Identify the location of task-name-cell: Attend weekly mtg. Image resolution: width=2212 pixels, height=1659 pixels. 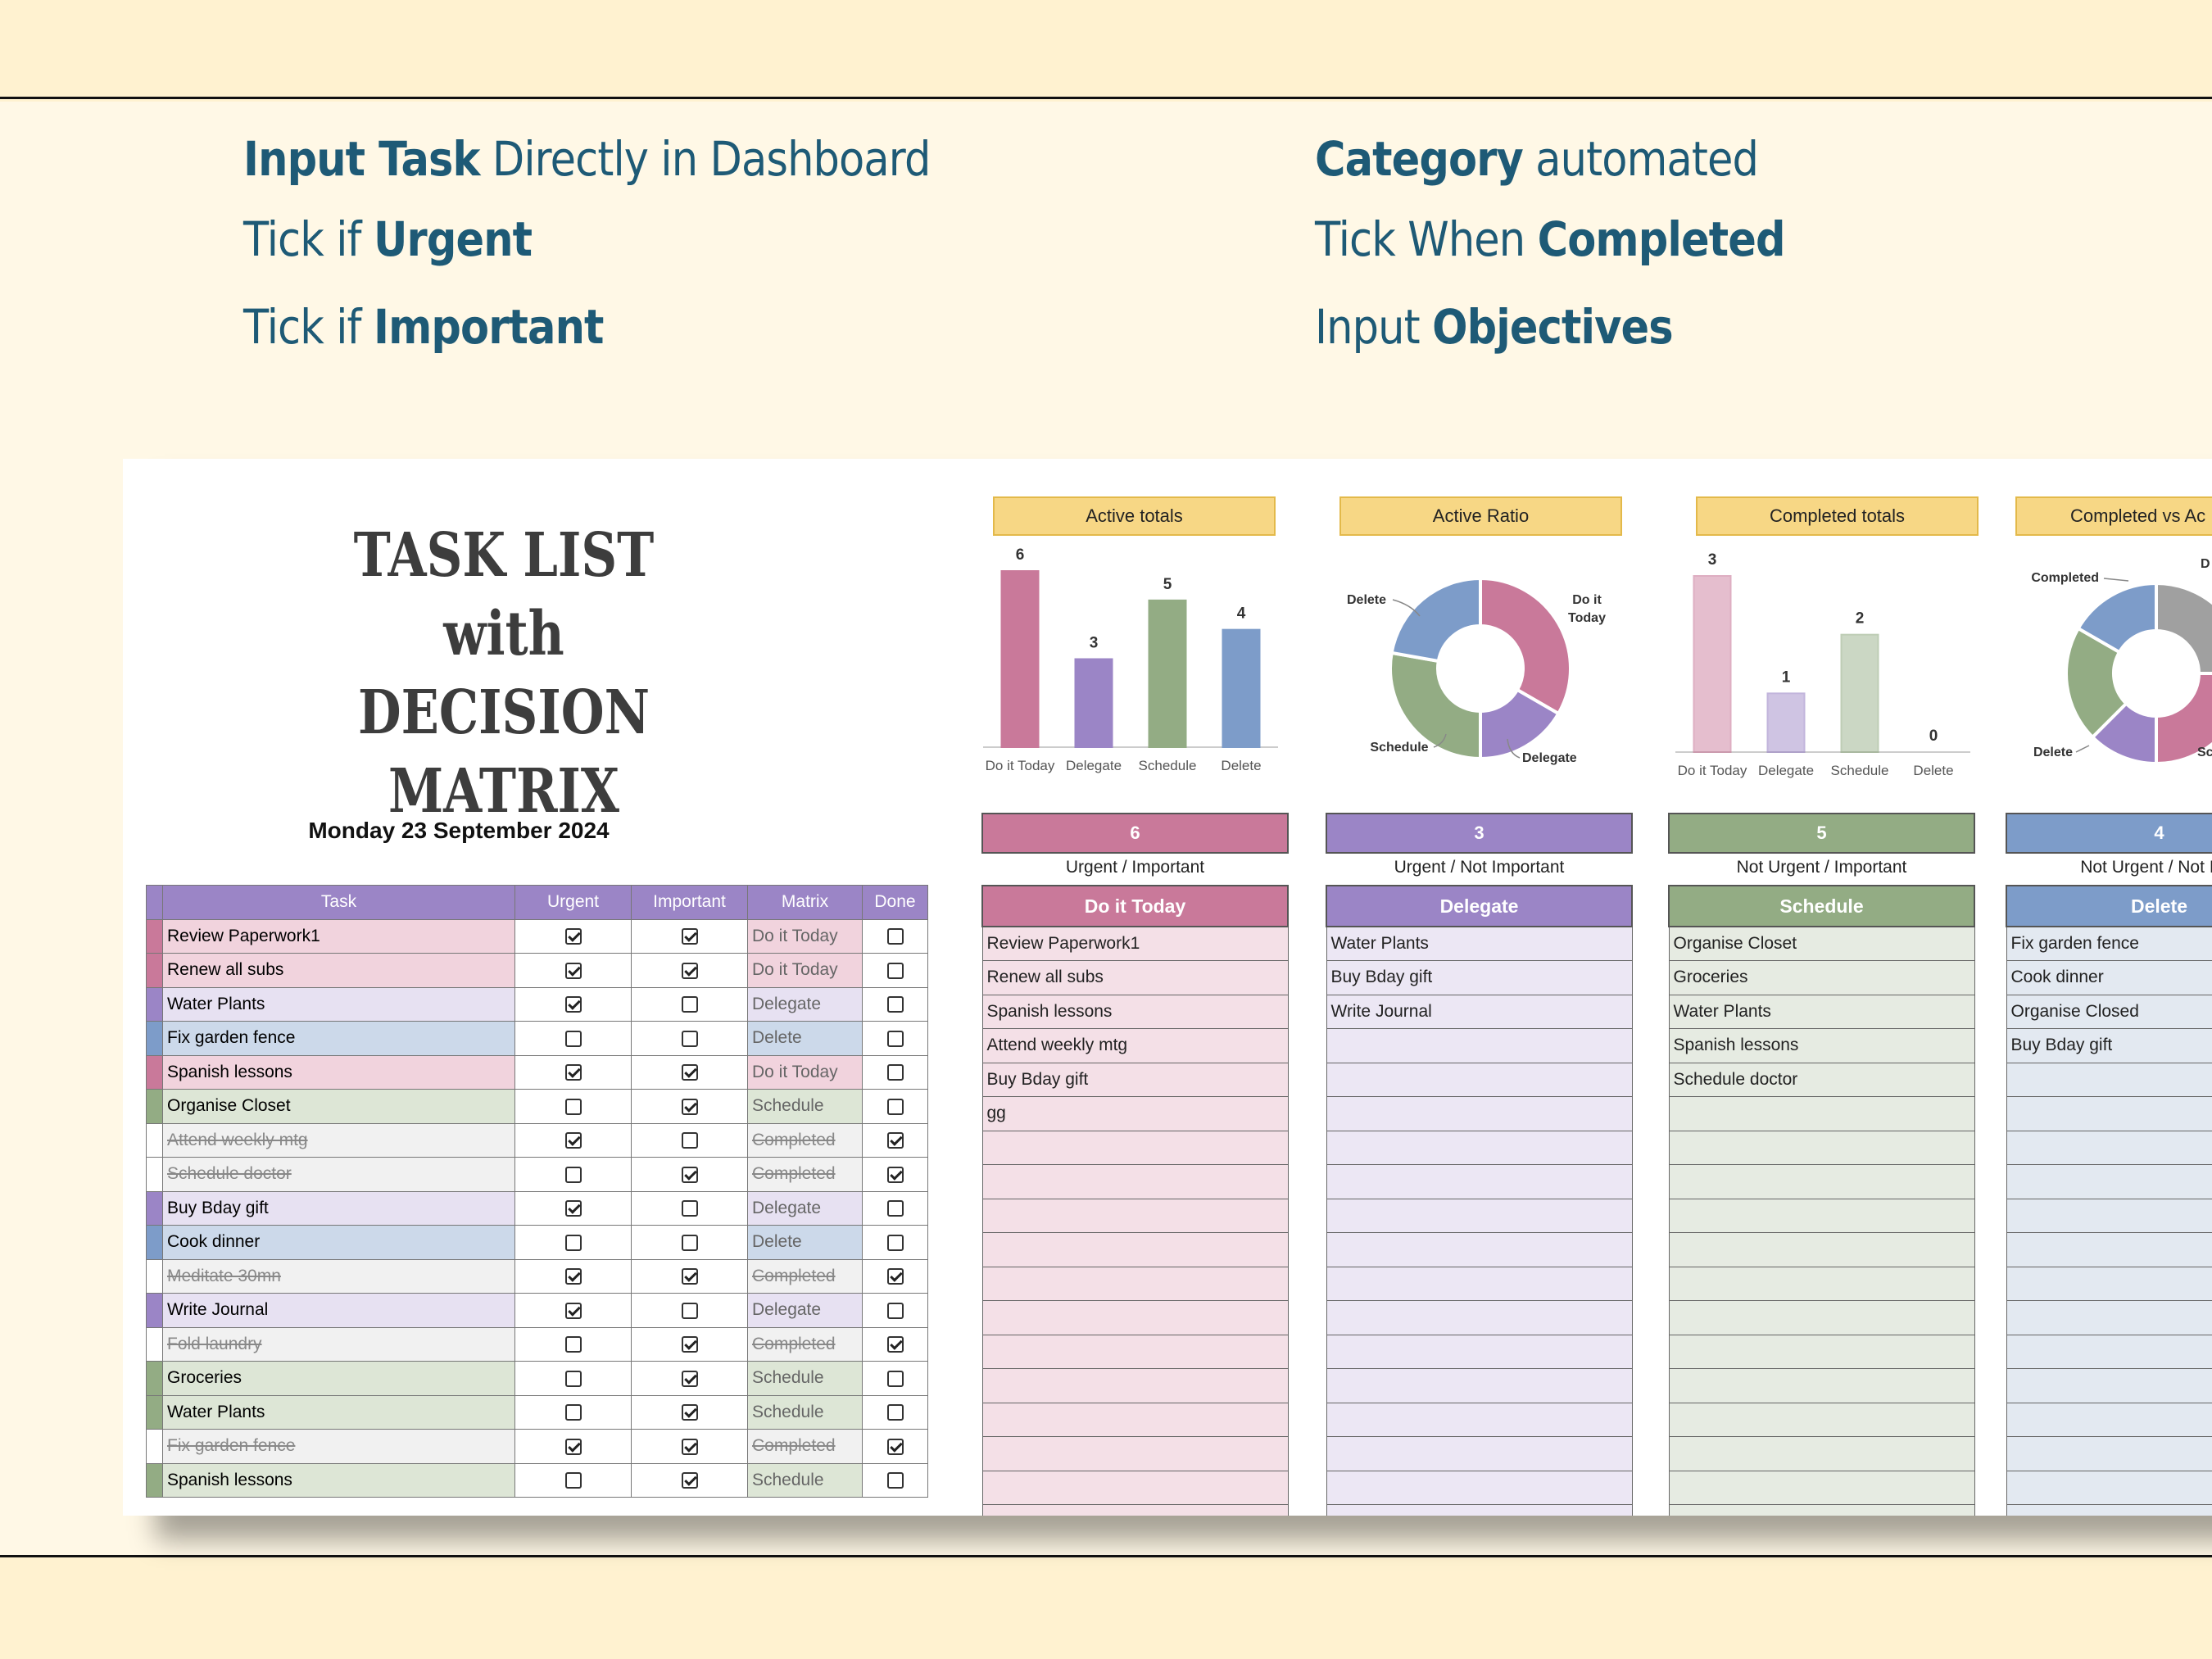
(338, 1140).